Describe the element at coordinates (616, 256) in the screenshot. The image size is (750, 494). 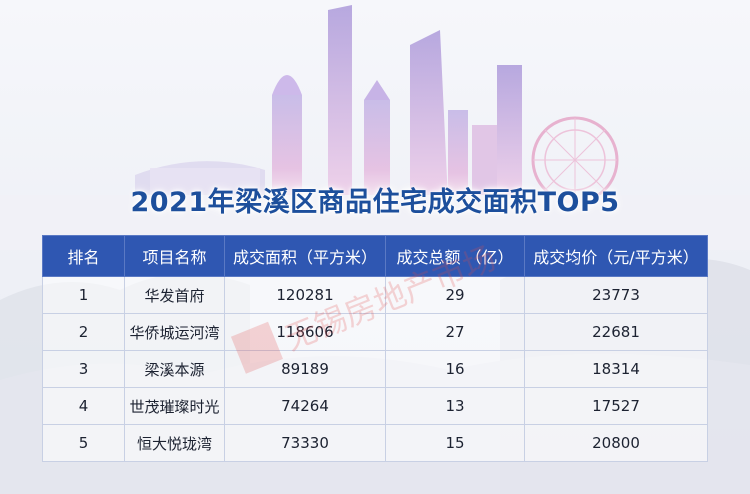
I see `header-avg-price: 成交均价（元/平方米）` at that location.